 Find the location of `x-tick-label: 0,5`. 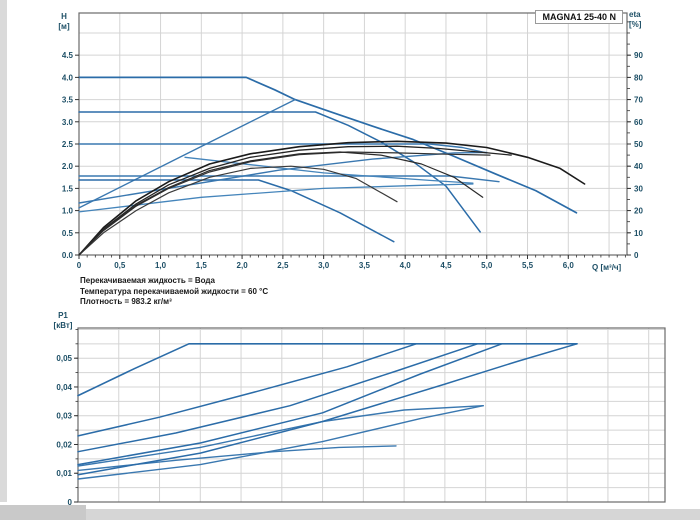

x-tick-label: 0,5 is located at coordinates (120, 265).